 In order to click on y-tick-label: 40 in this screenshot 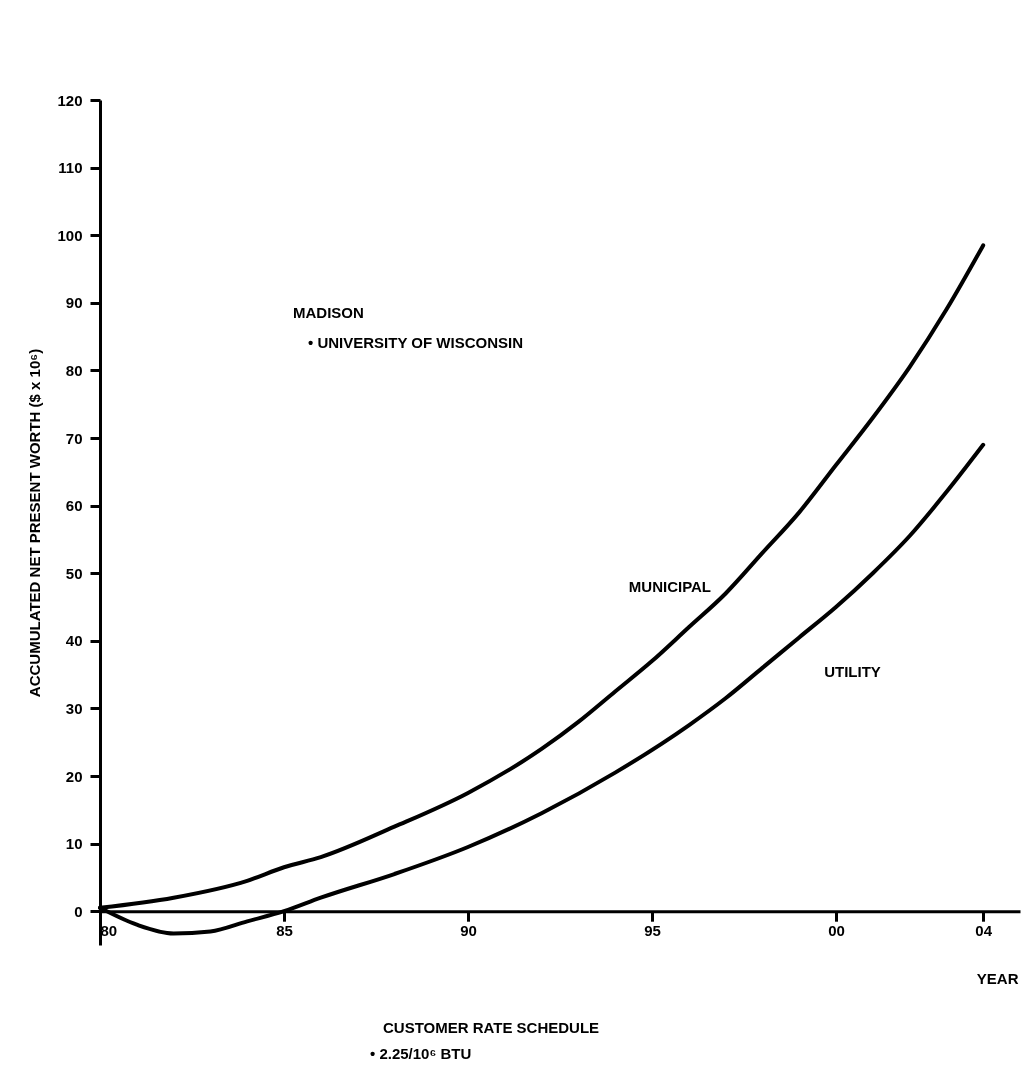, I will do `click(74, 641)`.